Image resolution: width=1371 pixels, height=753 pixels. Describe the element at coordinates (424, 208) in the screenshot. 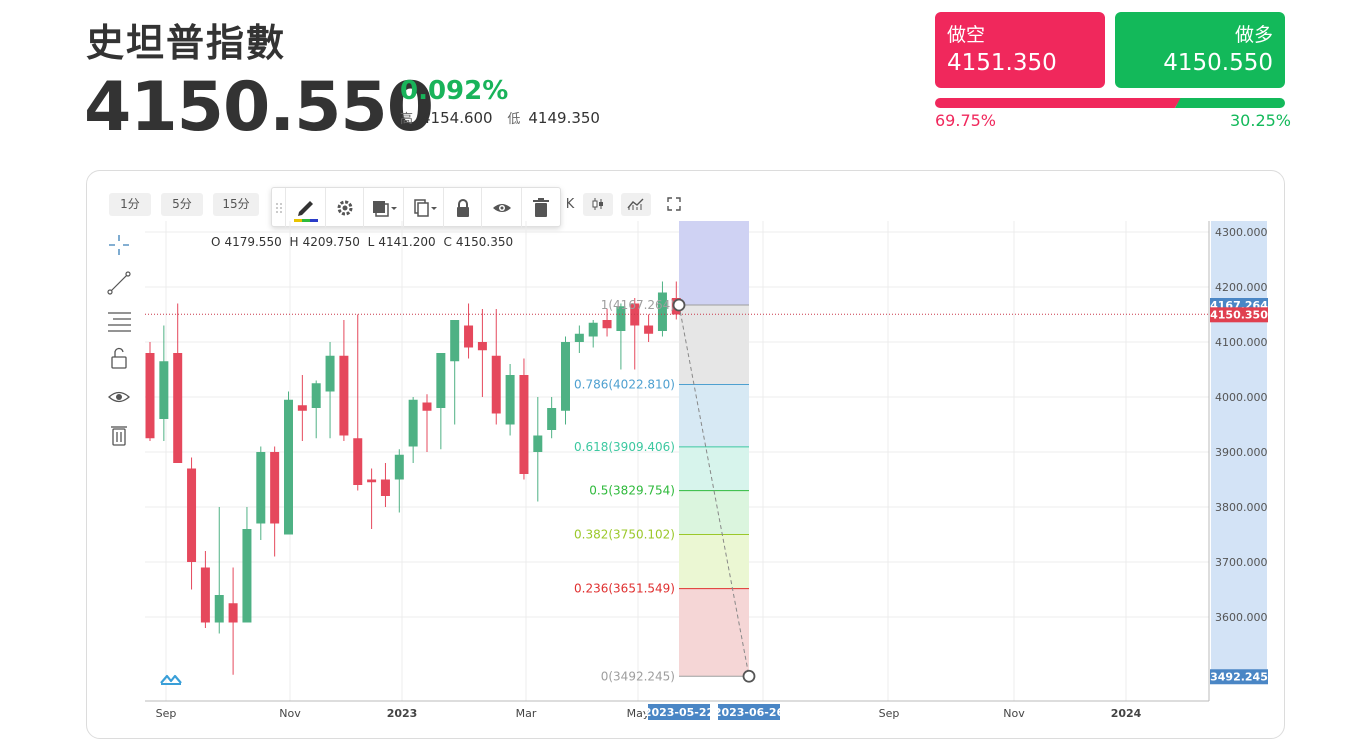

I see `copy-icon` at that location.